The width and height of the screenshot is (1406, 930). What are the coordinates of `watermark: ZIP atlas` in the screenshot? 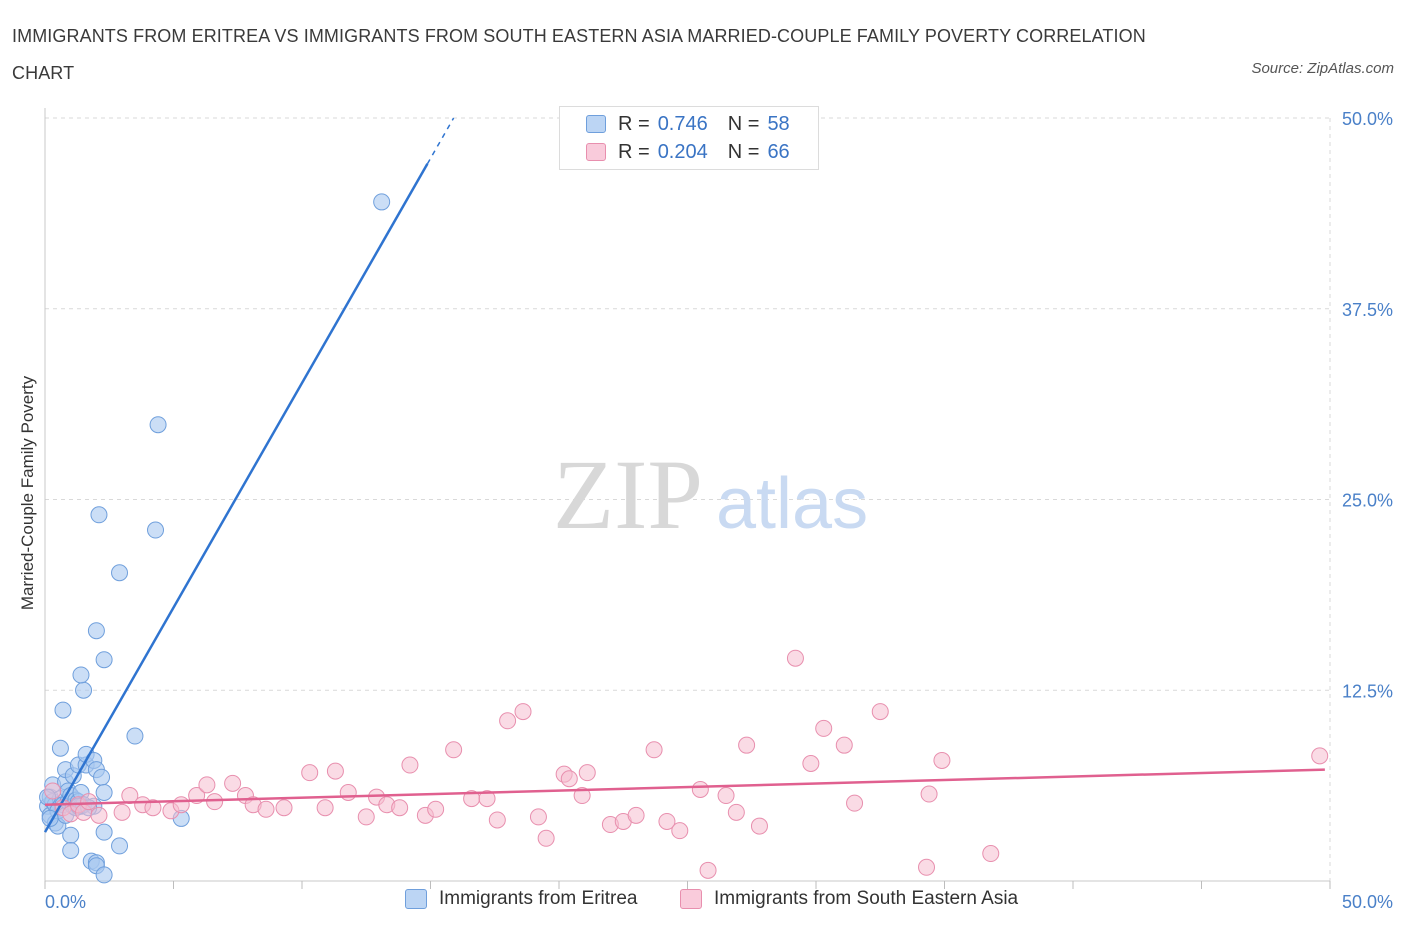 It's located at (710, 494).